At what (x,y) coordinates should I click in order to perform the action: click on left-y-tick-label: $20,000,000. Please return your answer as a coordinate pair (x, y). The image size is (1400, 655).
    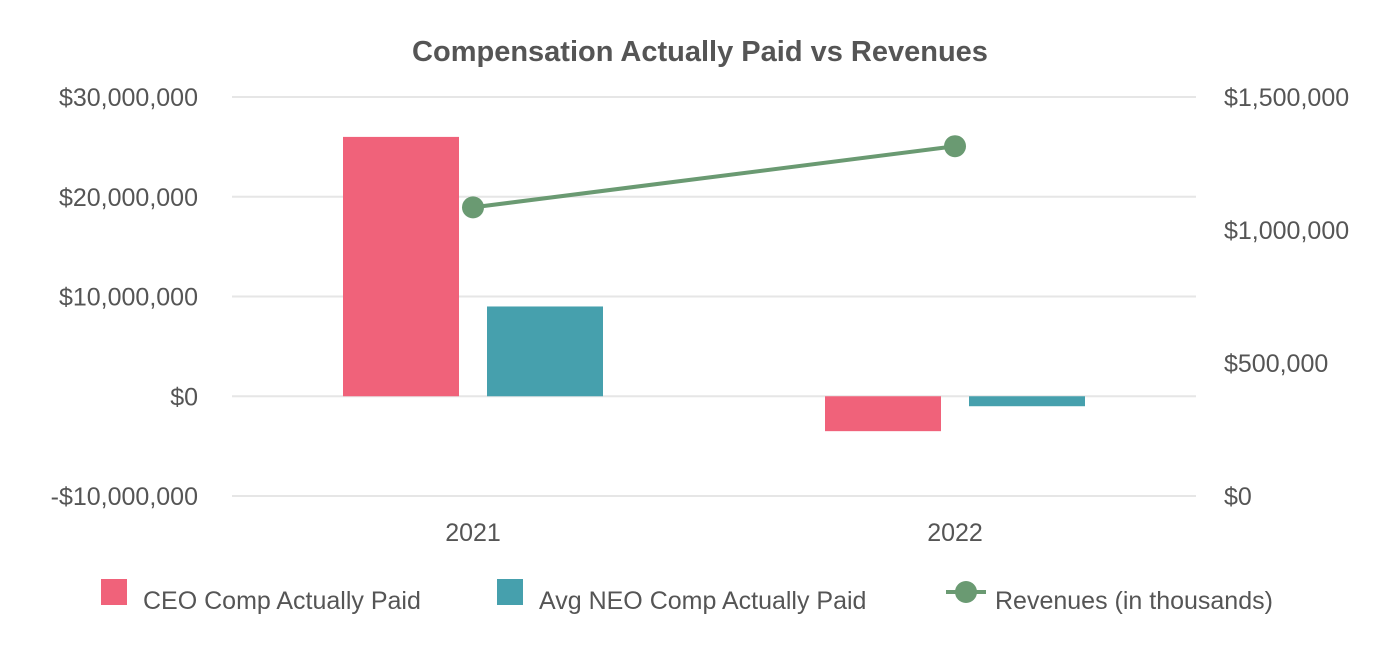
    Looking at the image, I should click on (128, 198).